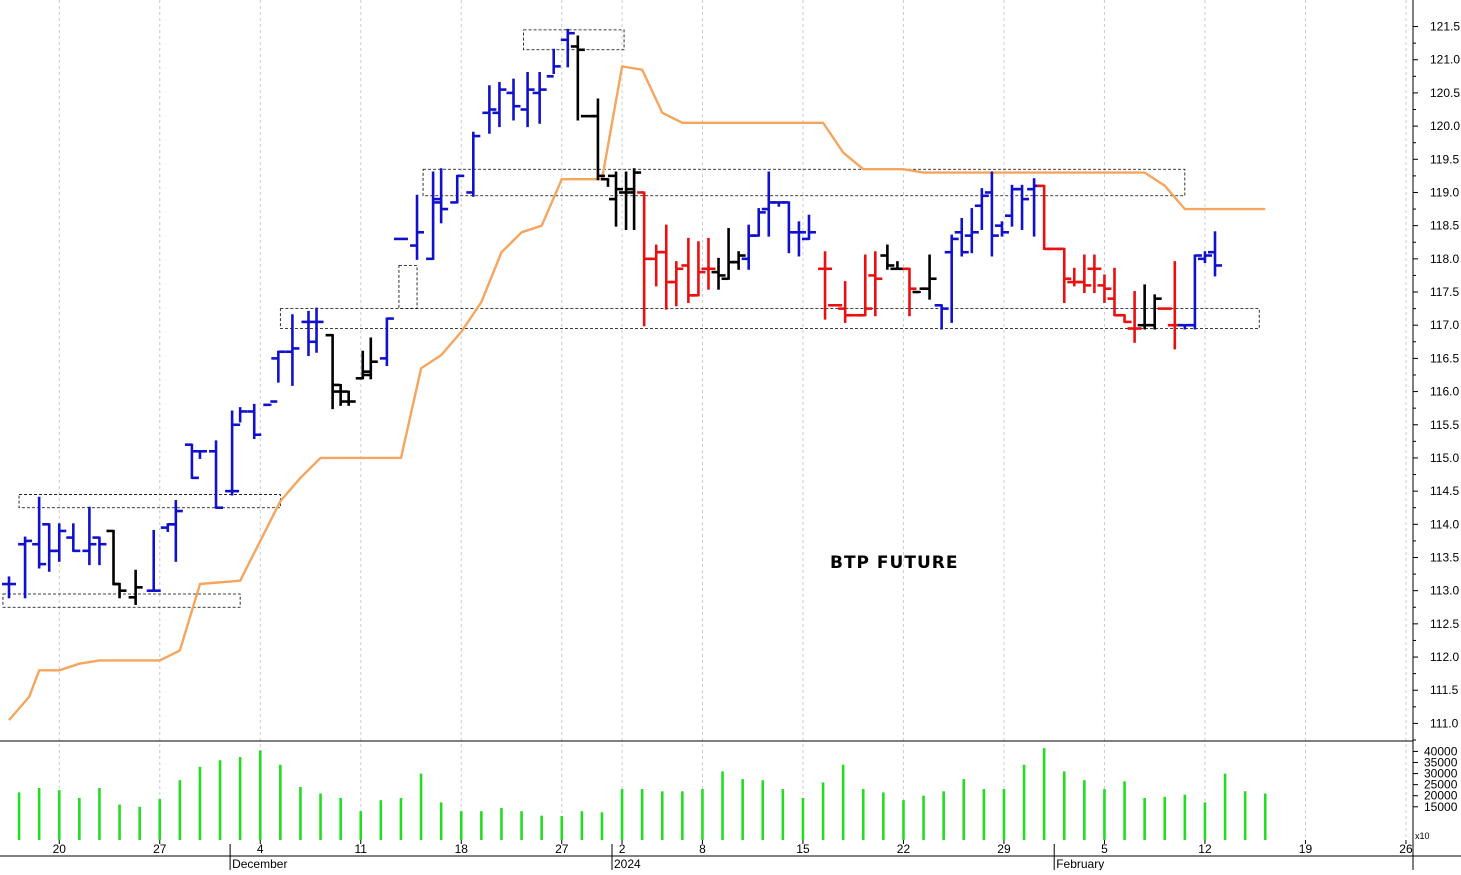 The height and width of the screenshot is (875, 1461). Describe the element at coordinates (803, 849) in the screenshot. I see `day-label: 15` at that location.